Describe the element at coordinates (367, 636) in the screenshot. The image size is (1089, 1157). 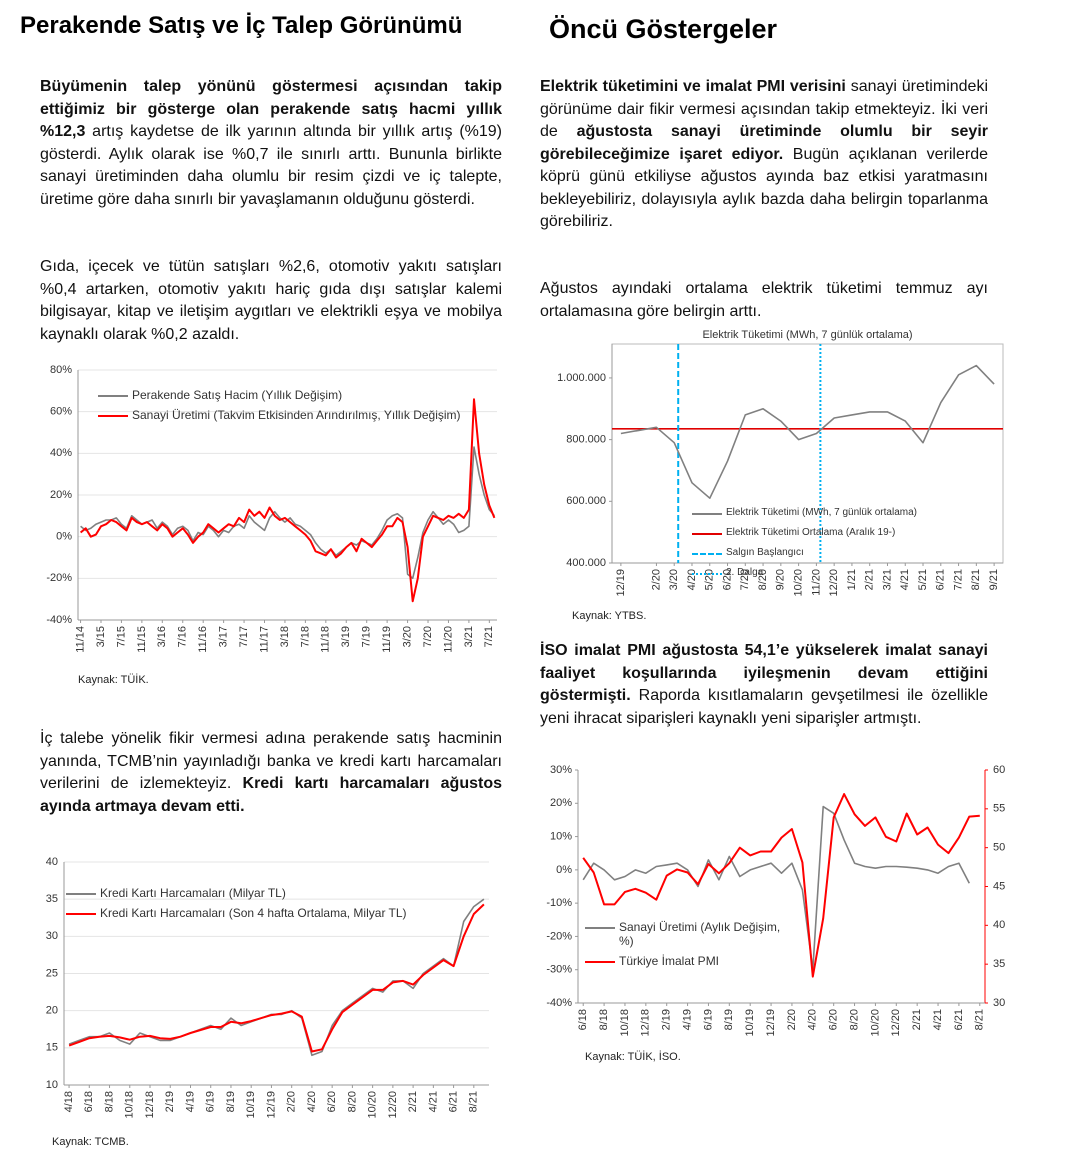
I see `x-tick-label: 7/19` at that location.